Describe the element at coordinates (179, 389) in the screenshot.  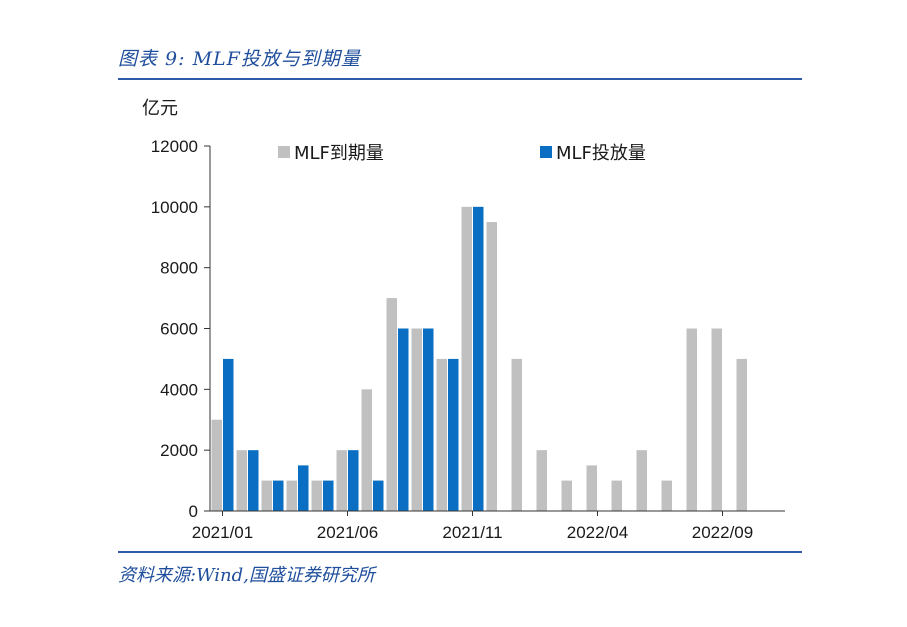
I see `y-tick-label: 4000` at that location.